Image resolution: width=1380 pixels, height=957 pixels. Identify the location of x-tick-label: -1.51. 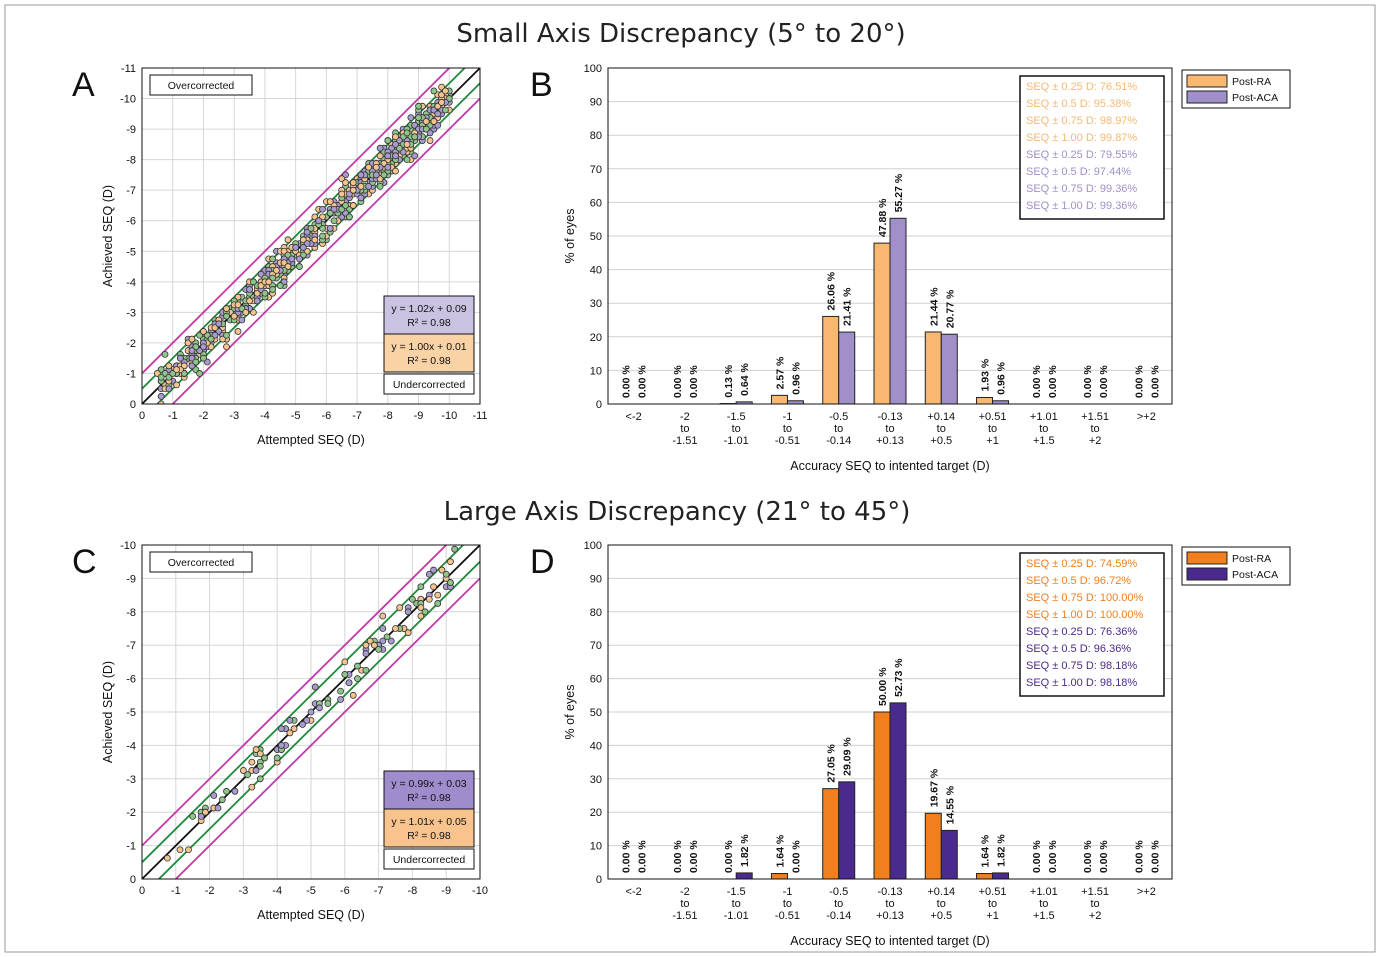
(684, 916).